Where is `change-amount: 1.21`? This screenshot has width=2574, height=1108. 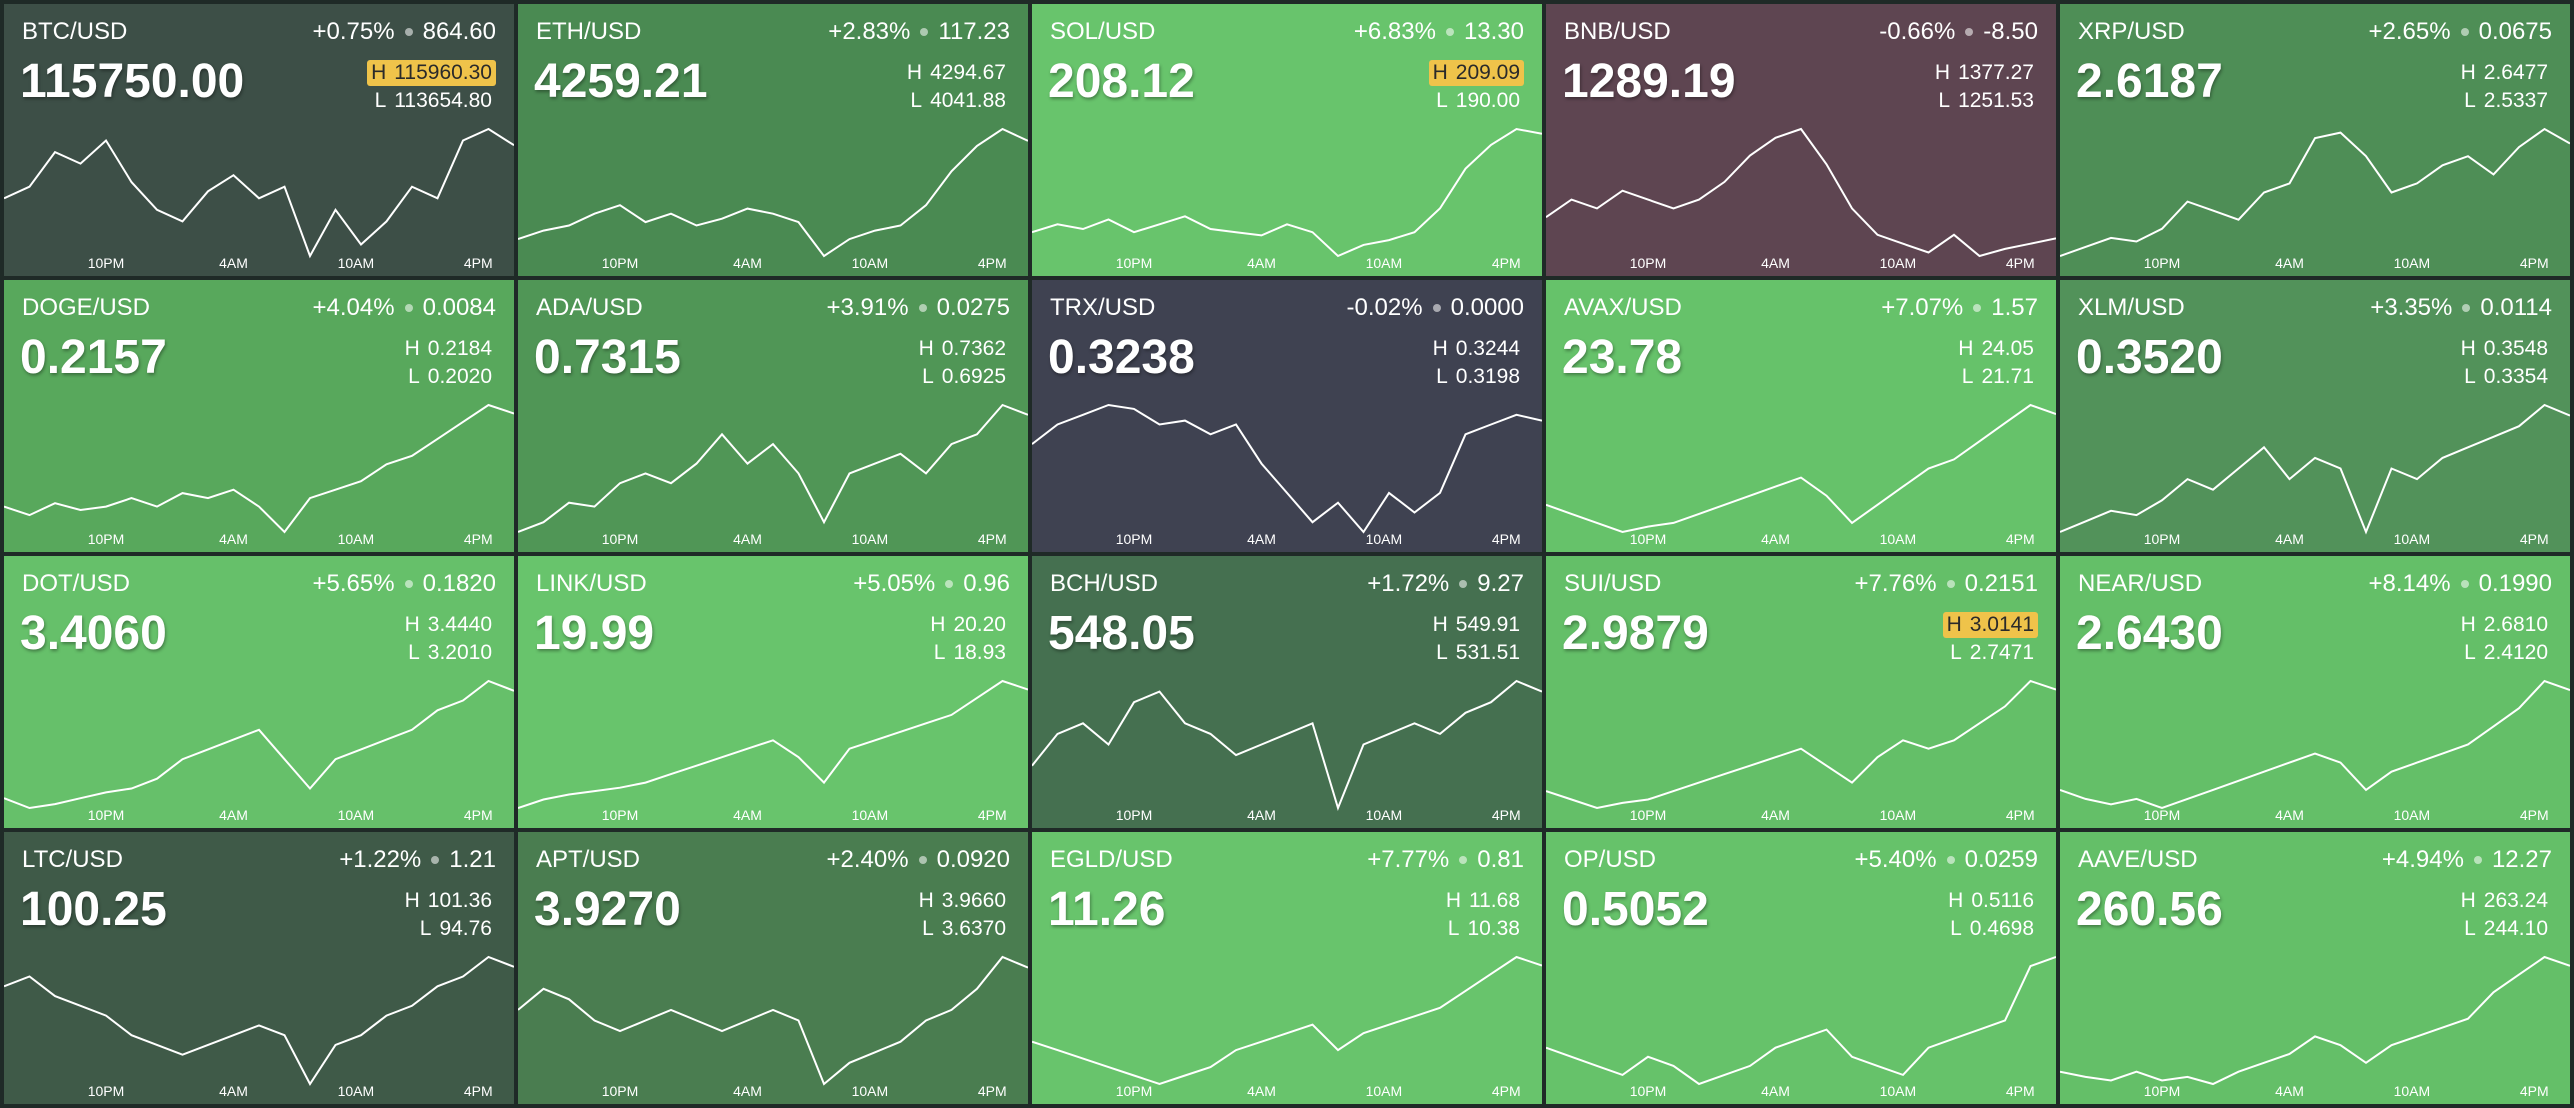 change-amount: 1.21 is located at coordinates (472, 859).